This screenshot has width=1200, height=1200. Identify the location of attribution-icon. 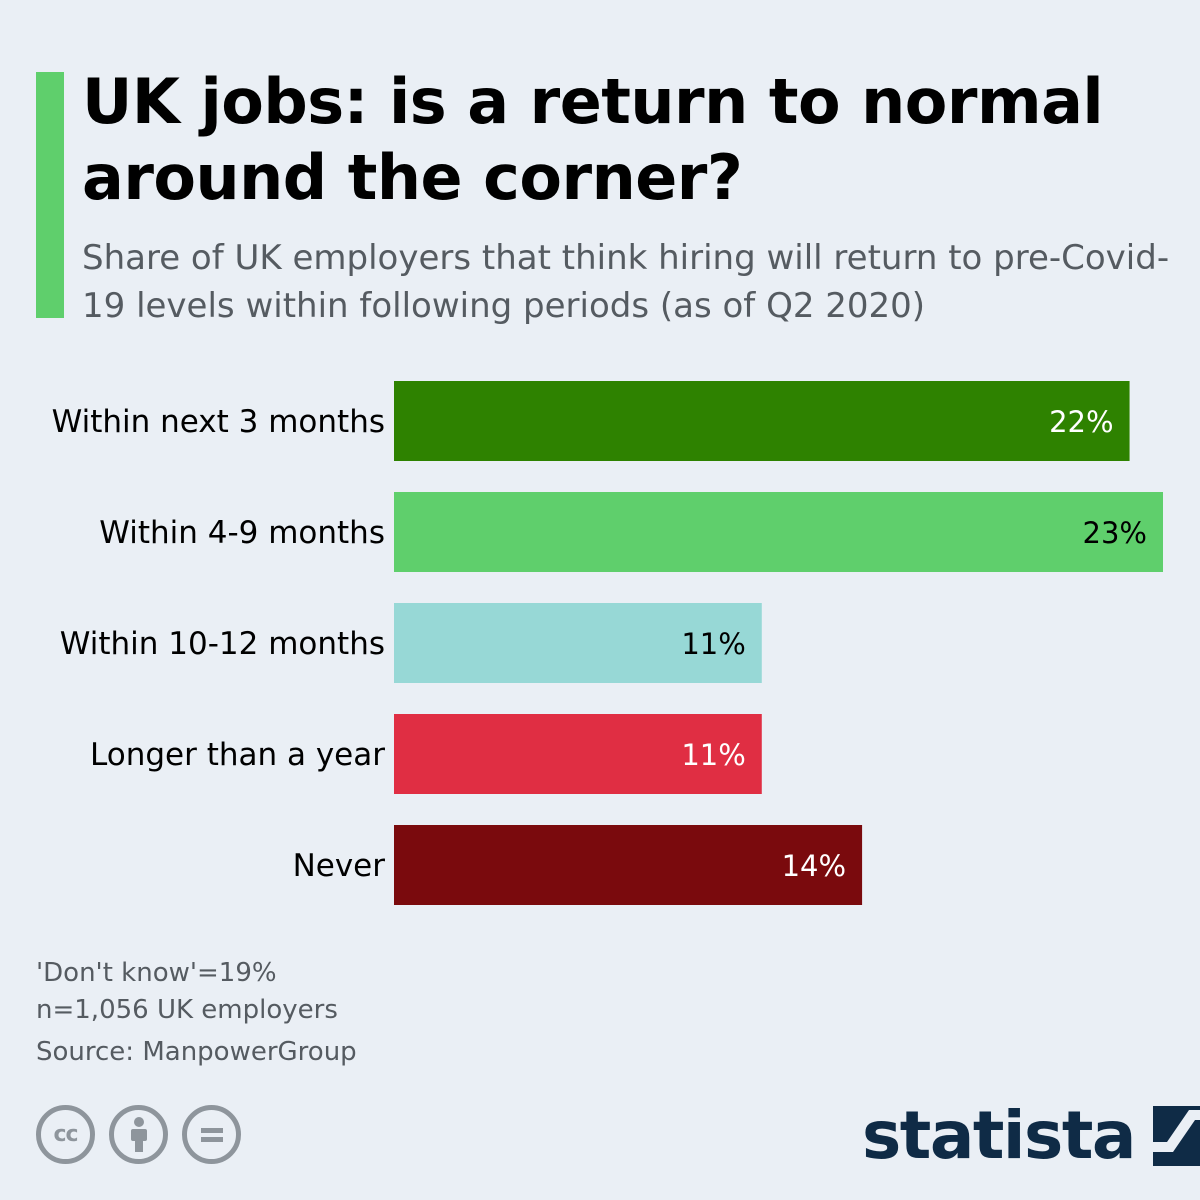
(138, 1134).